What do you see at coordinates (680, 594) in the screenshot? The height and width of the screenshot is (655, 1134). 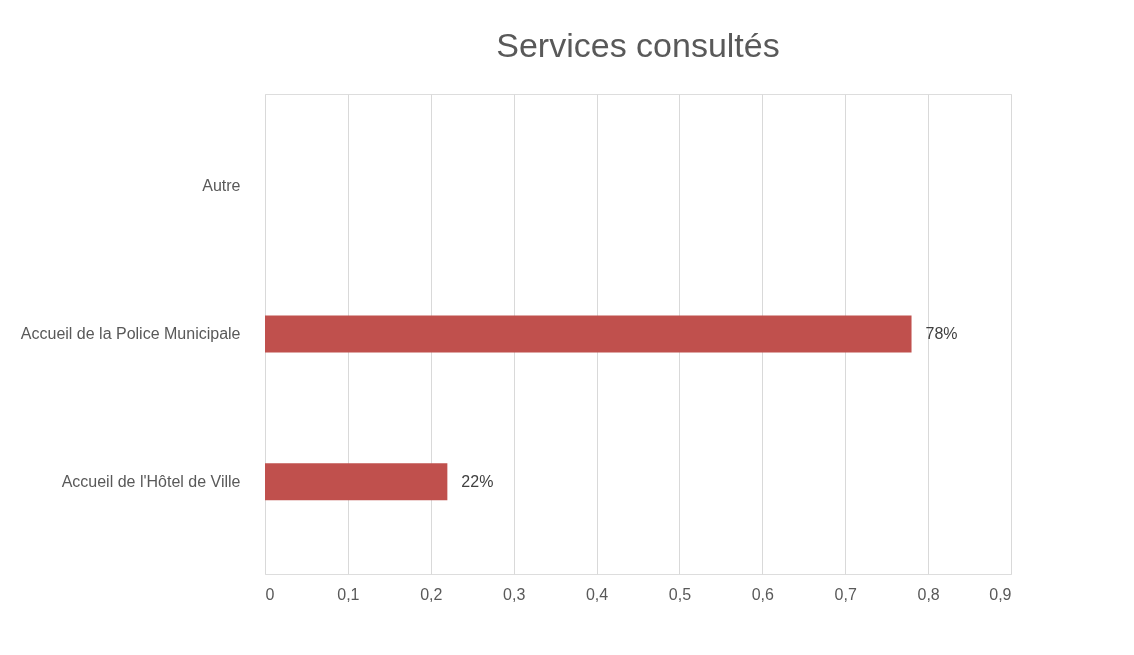 I see `x-tick-label: 0,5` at bounding box center [680, 594].